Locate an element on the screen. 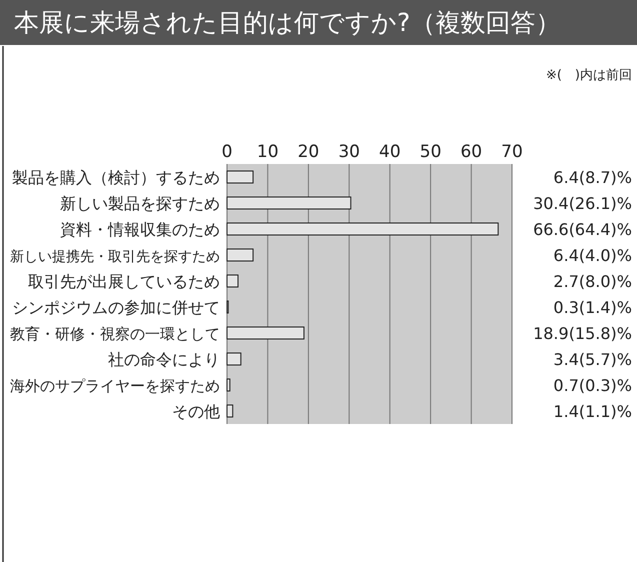  x-tick-label: 40 is located at coordinates (390, 152).